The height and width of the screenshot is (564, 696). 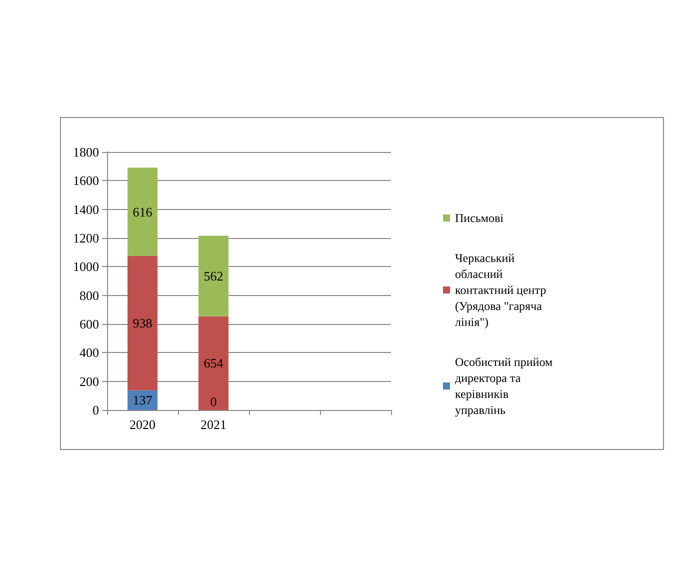 I want to click on data-label: 616, so click(x=142, y=212).